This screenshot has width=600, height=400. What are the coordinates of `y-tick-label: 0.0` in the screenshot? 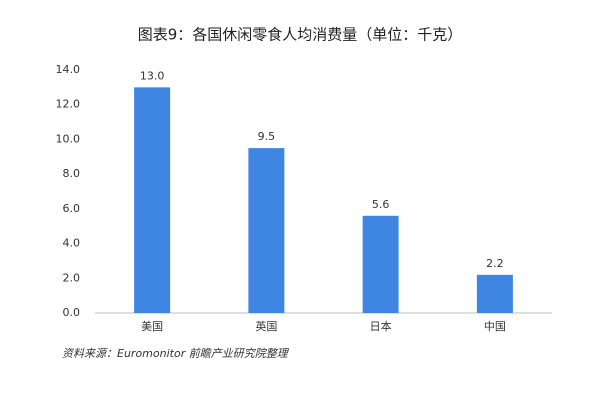 It's located at (72, 312).